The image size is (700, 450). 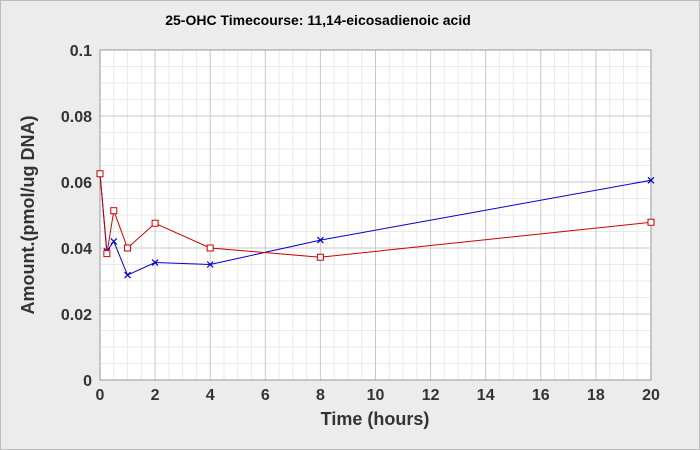 What do you see at coordinates (76, 117) in the screenshot?
I see `y-tick-label: 0.08` at bounding box center [76, 117].